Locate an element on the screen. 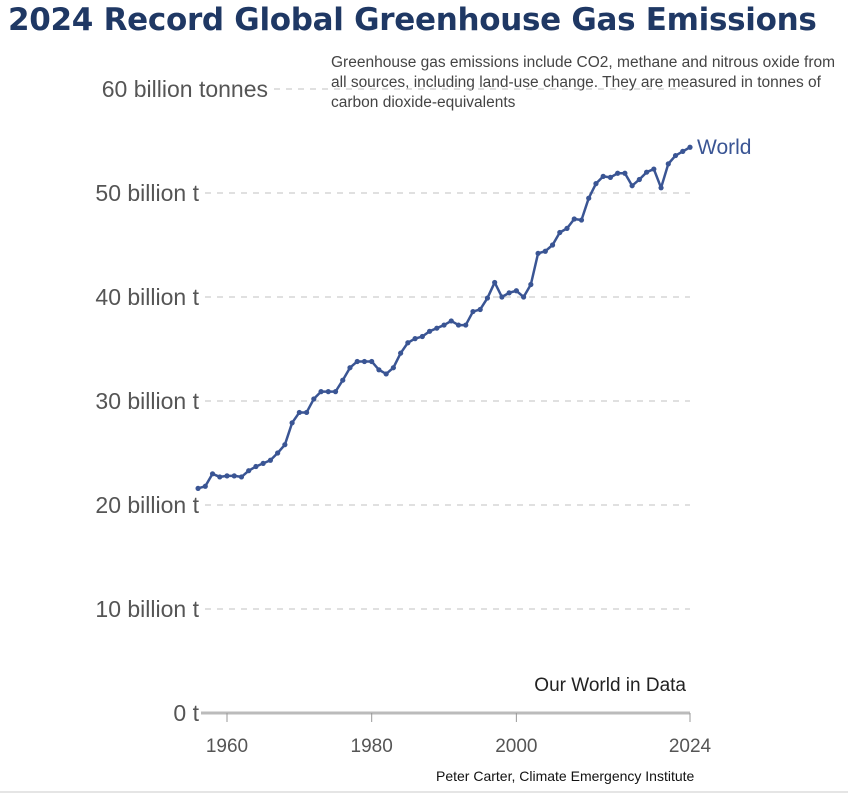 Image resolution: width=848 pixels, height=793 pixels. y-tick-label: 30 billion t is located at coordinates (147, 401).